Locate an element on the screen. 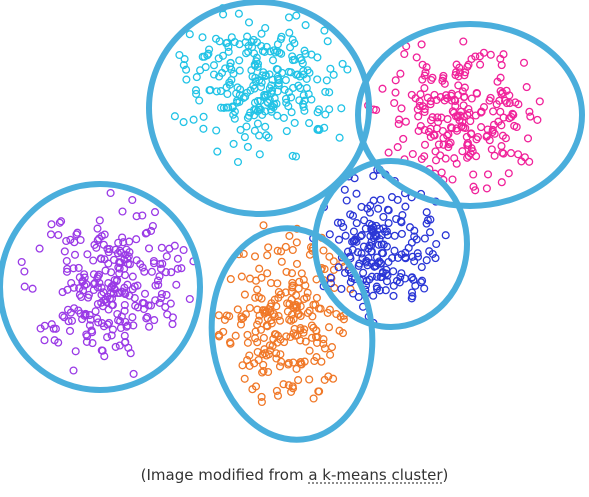 This screenshot has width=589, height=497. caption-link: a k-means cluster is located at coordinates (375, 475).